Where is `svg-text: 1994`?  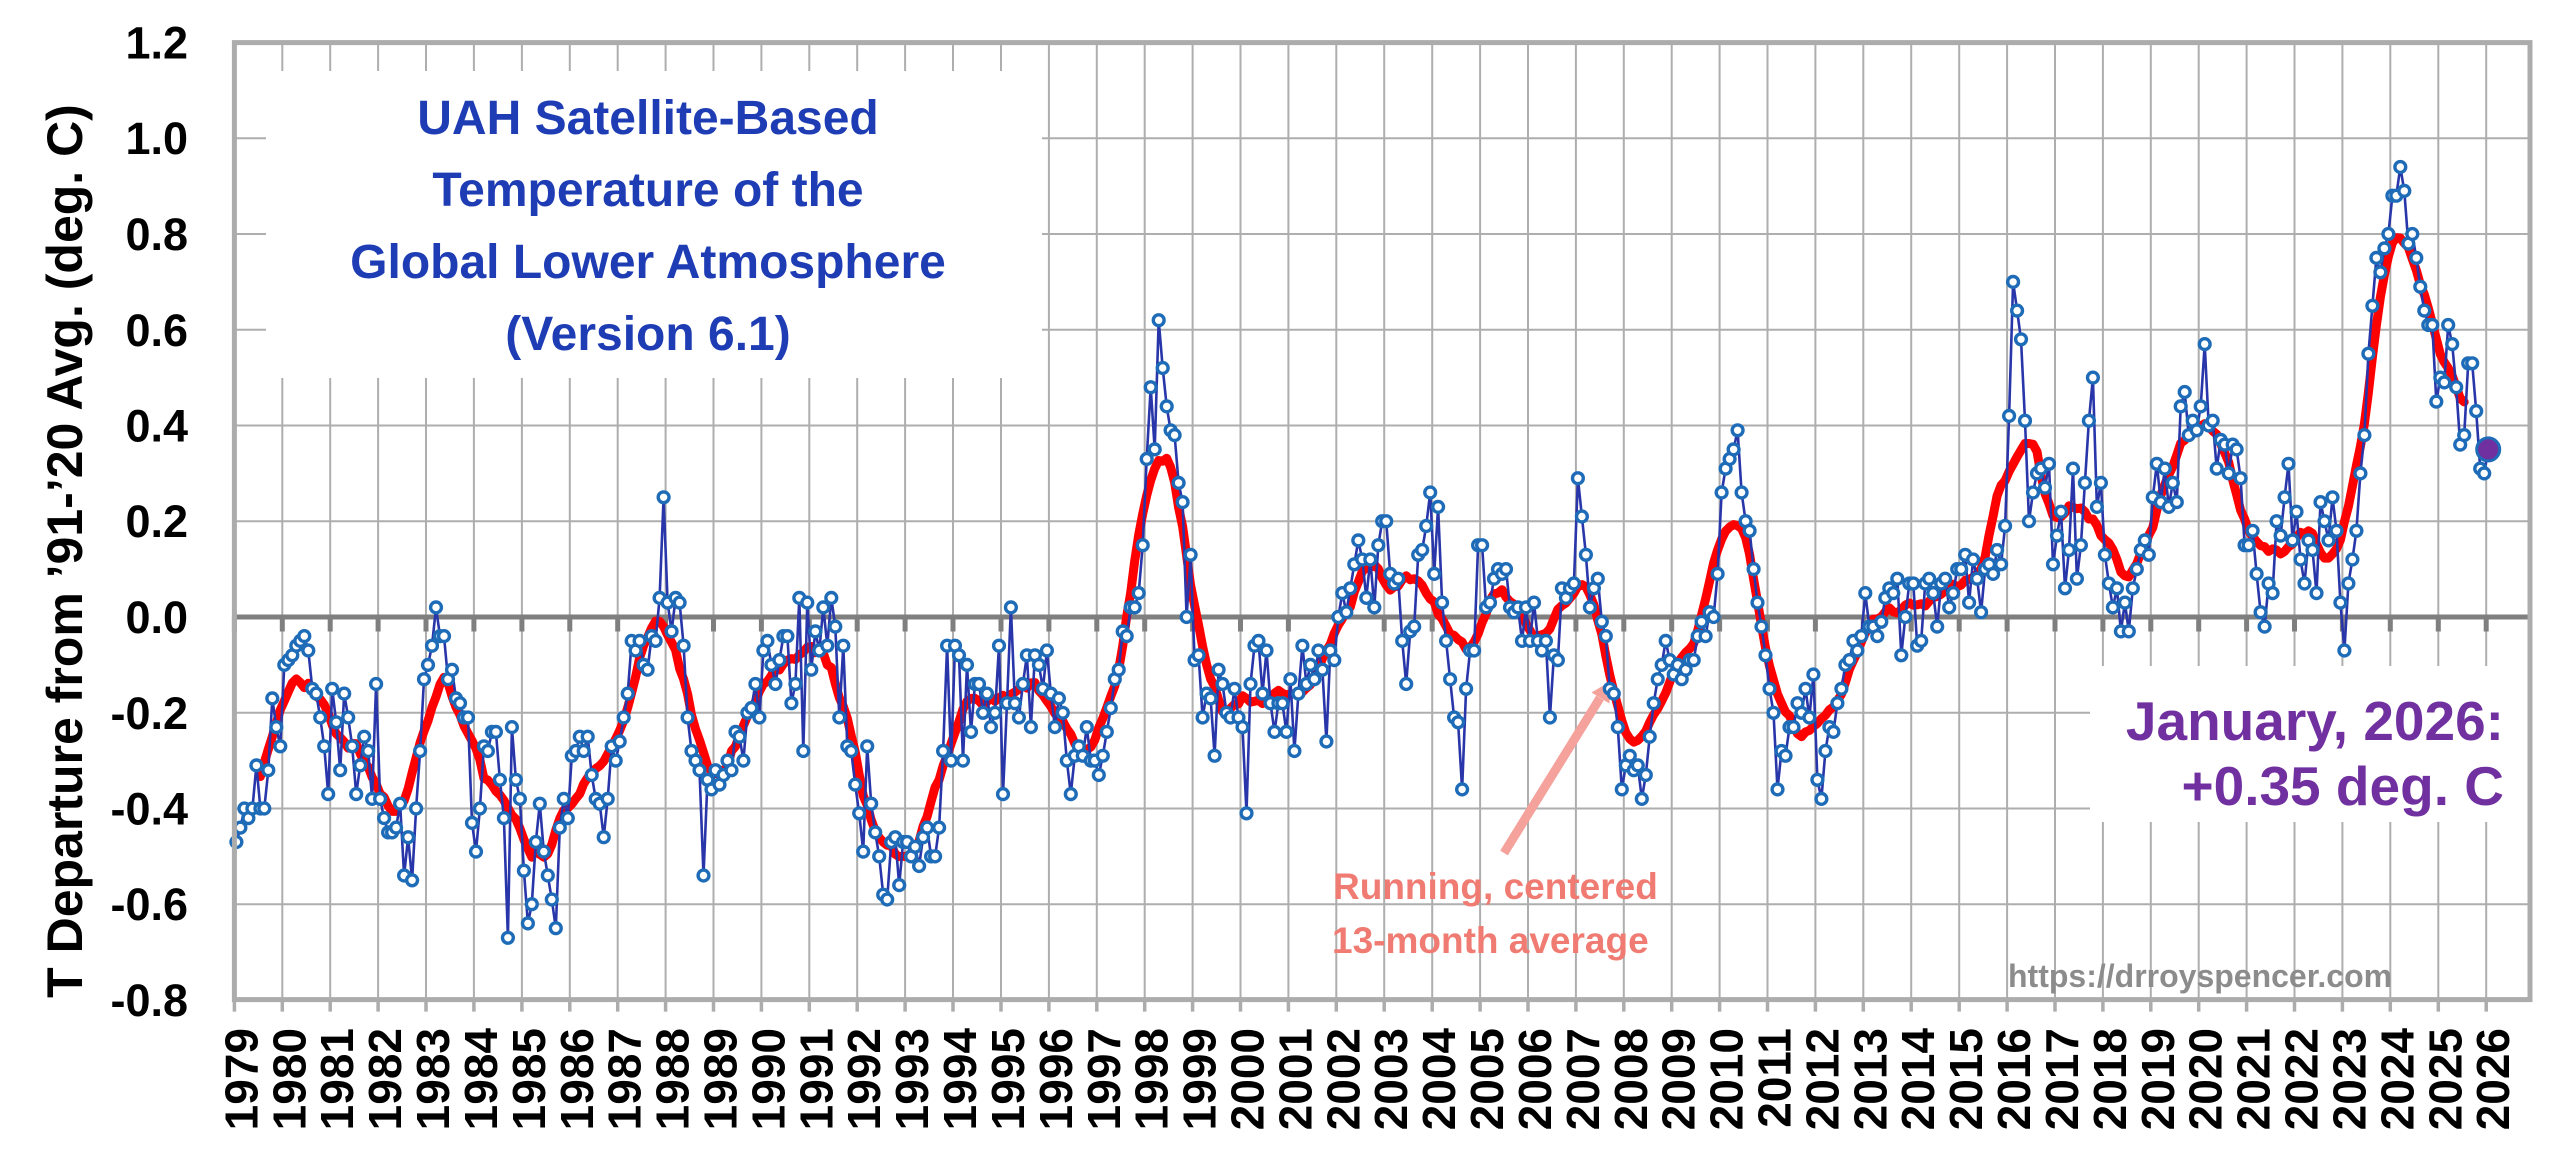
svg-text: 1994 is located at coordinates (960, 1079).